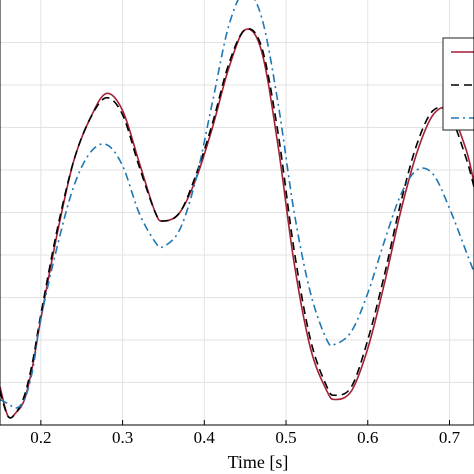 Image resolution: width=474 pixels, height=474 pixels. Describe the element at coordinates (285, 437) in the screenshot. I see `x-tick-label: 0.5` at that location.